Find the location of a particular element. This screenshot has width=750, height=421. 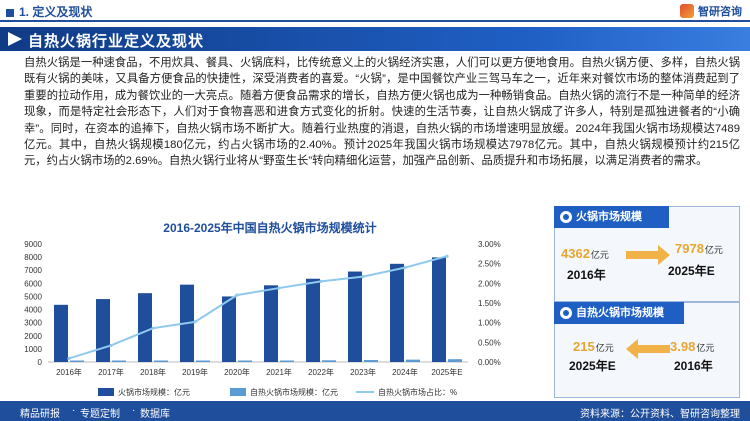

top-bar: 1. 定义及现状 智研咨询 is located at coordinates (375, 11).